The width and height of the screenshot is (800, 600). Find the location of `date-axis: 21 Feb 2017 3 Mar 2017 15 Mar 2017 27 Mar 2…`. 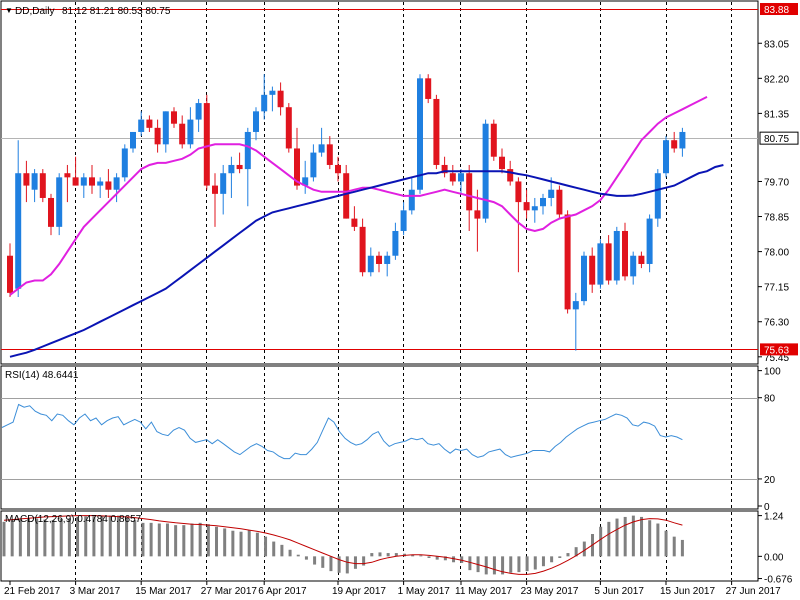

date-axis: 21 Feb 2017 3 Mar 2017 15 Mar 2017 27 Mar 2… is located at coordinates (392, 589).